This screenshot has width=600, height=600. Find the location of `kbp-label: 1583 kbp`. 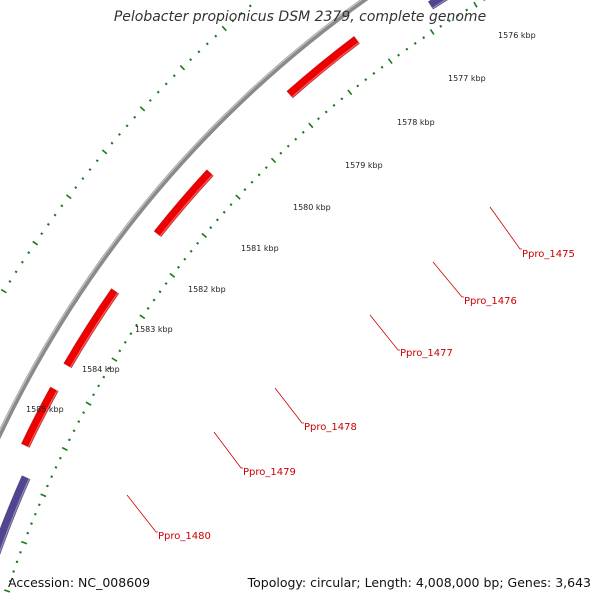

kbp-label: 1583 kbp is located at coordinates (154, 329).